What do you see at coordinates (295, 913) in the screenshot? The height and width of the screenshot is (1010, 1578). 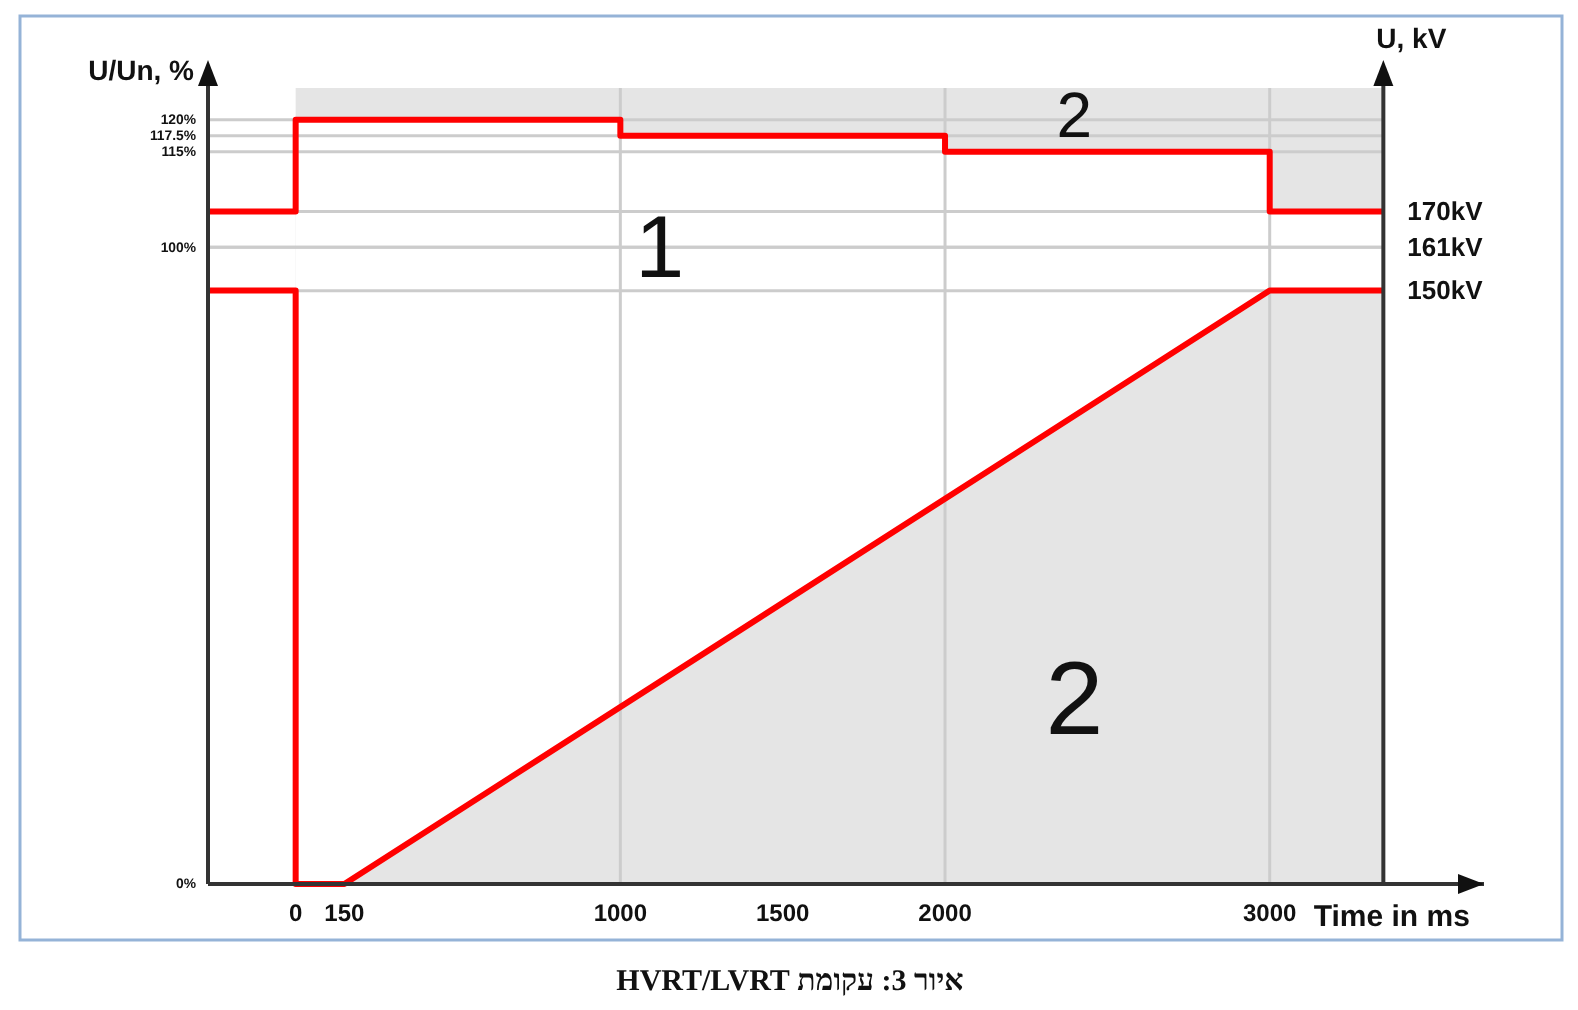 I see `x-tick-label: 0` at bounding box center [295, 913].